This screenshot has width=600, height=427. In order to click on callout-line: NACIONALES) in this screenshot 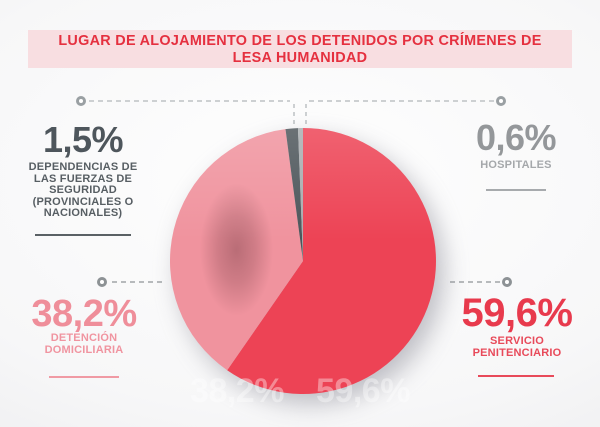, I will do `click(83, 213)`.